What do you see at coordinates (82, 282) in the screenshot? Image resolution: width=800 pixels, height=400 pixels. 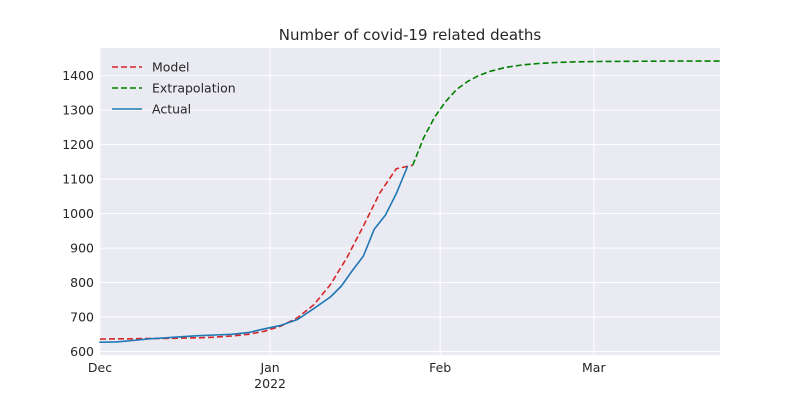 I see `y-tick-label: 800` at bounding box center [82, 282].